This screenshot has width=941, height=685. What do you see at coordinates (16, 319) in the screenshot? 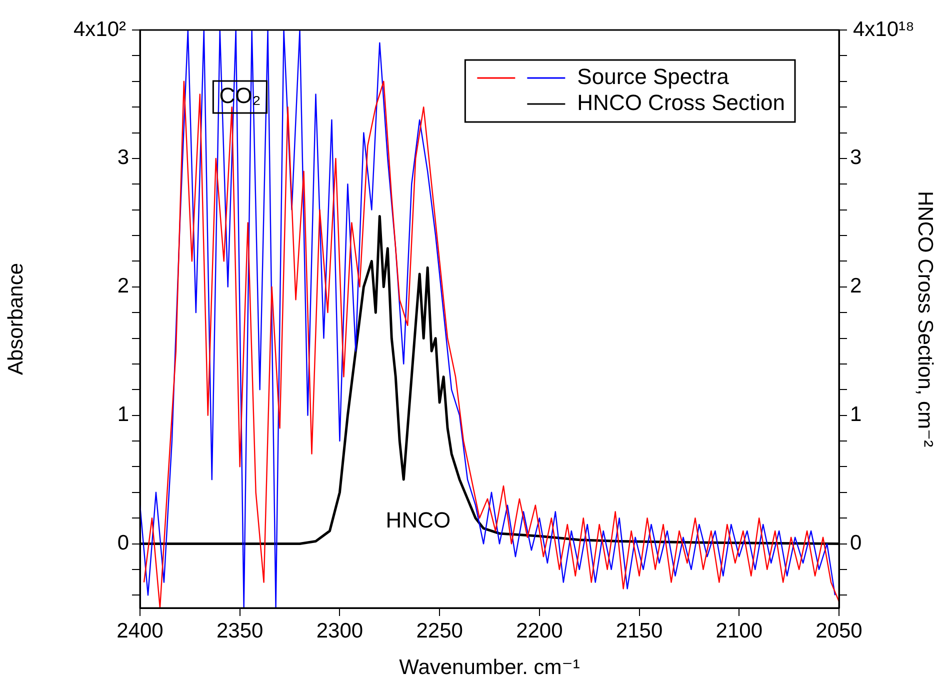
I see `y-axis-title: Absorbance` at bounding box center [16, 319].